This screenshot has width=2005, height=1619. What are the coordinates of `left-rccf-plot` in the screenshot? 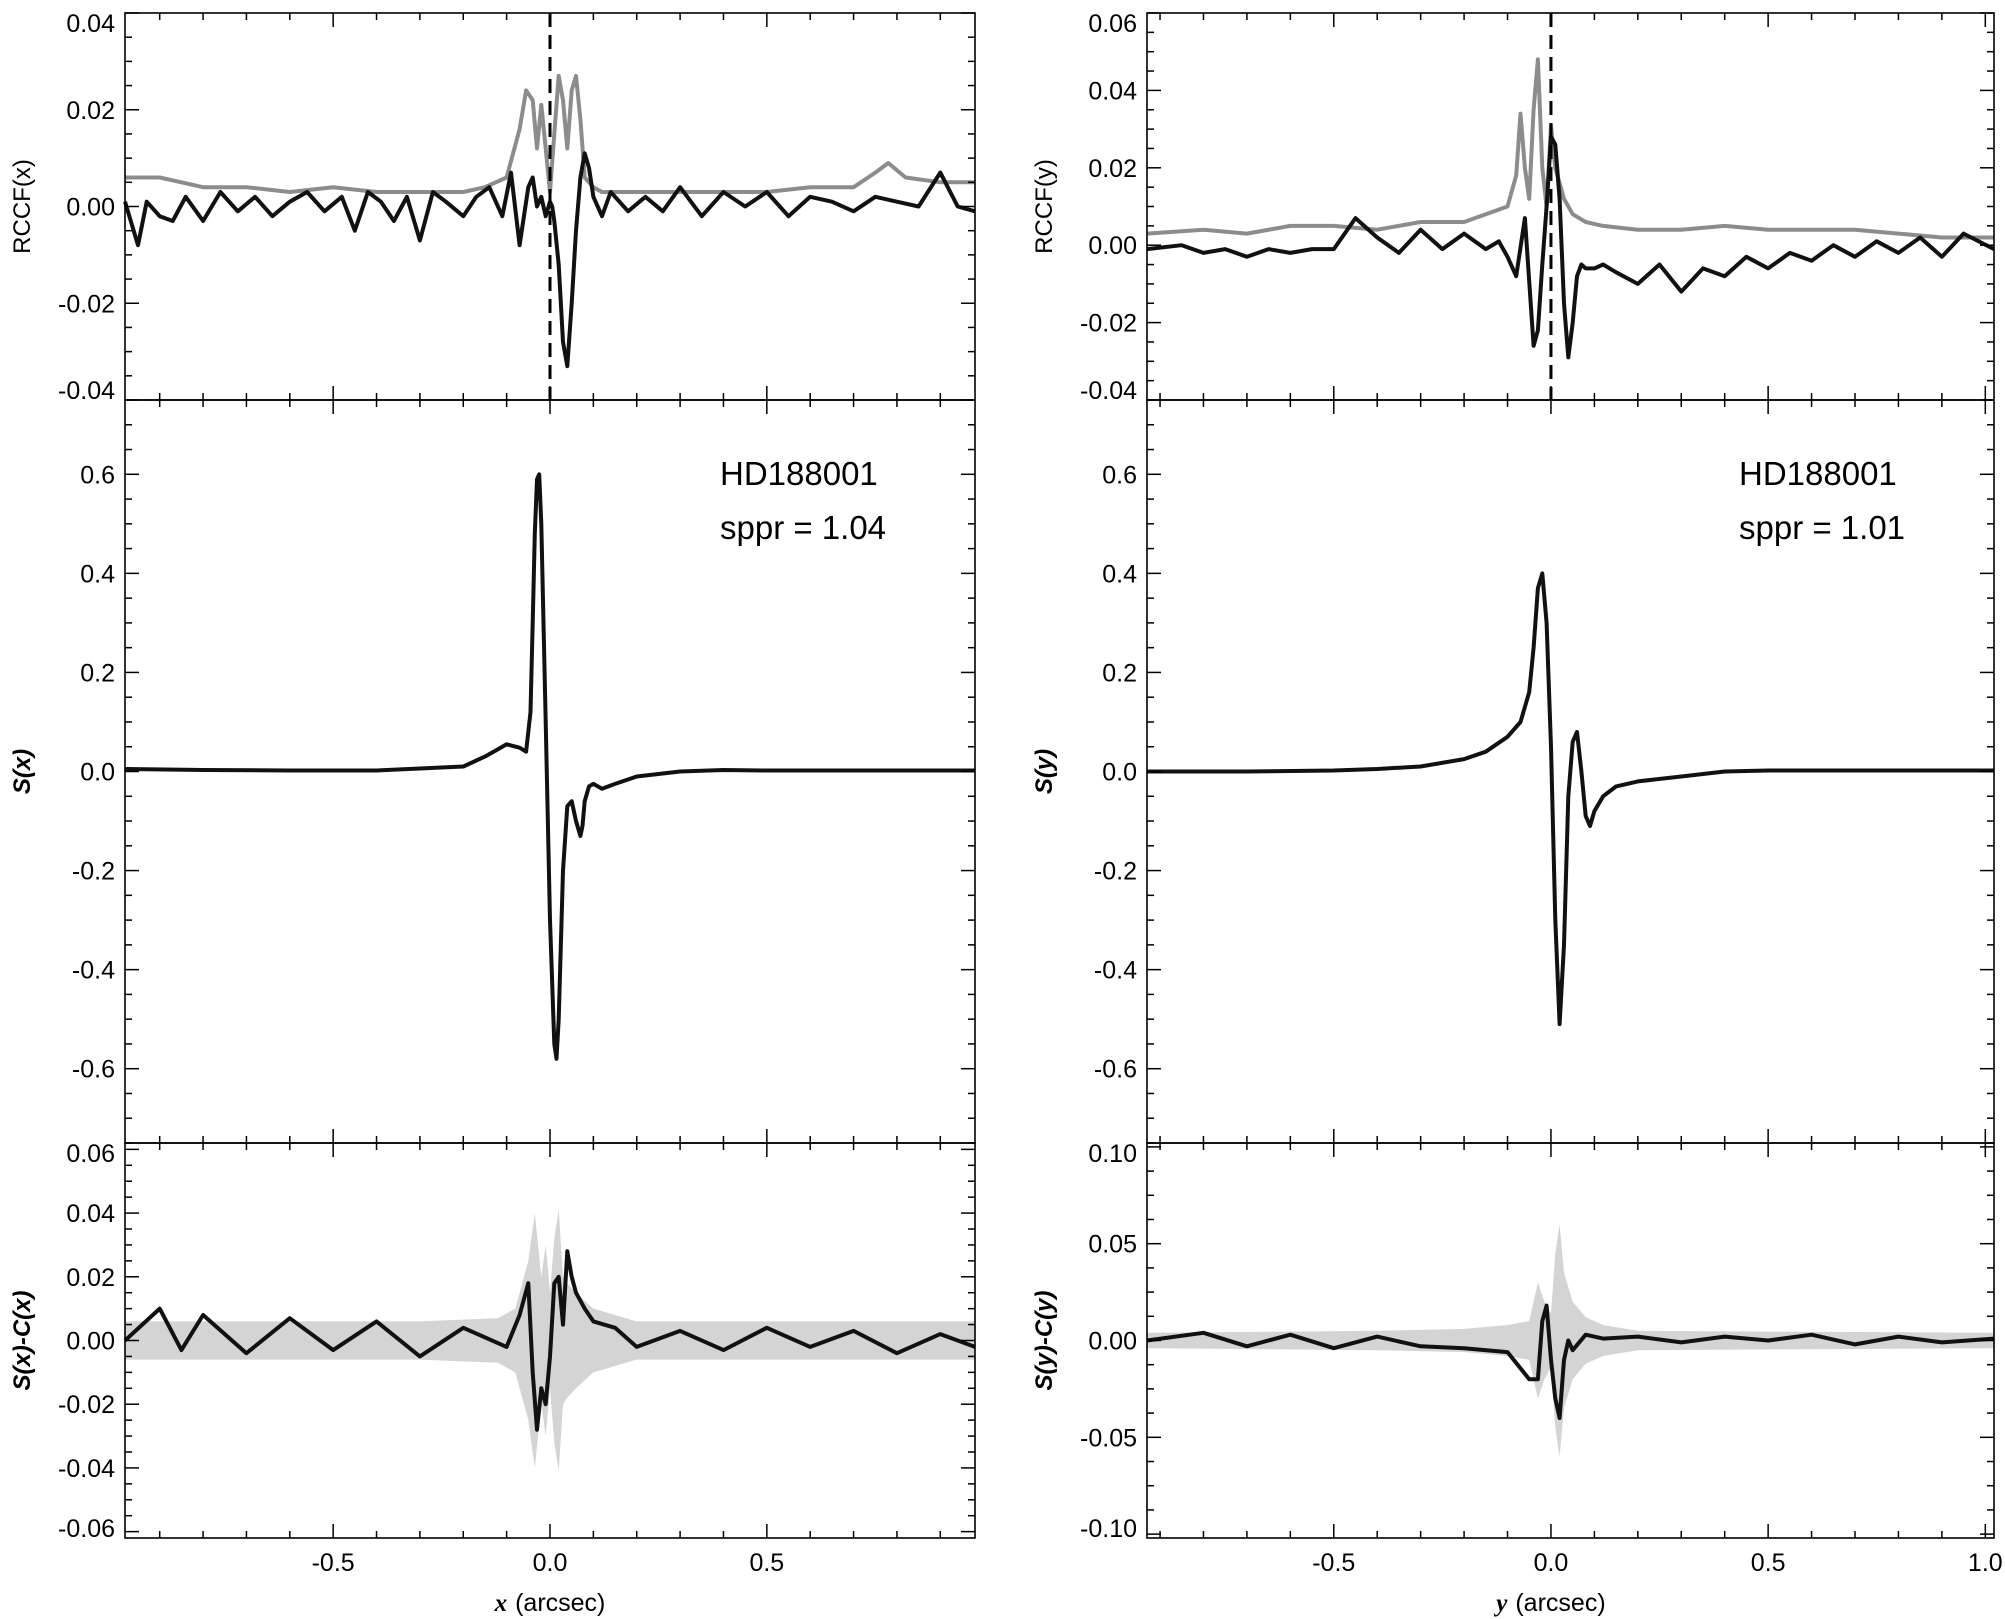 It's located at (549, 206).